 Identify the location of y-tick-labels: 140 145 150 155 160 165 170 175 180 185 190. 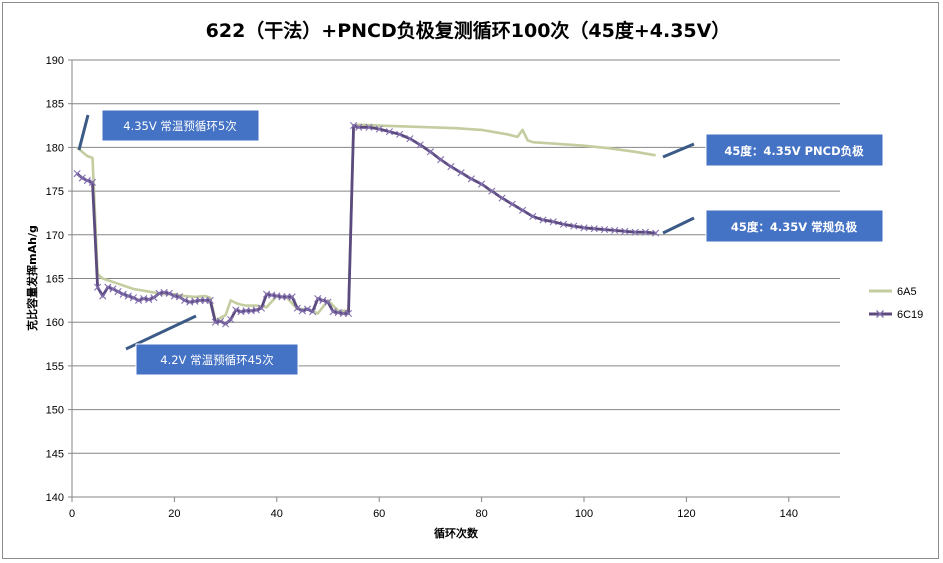
(55, 279).